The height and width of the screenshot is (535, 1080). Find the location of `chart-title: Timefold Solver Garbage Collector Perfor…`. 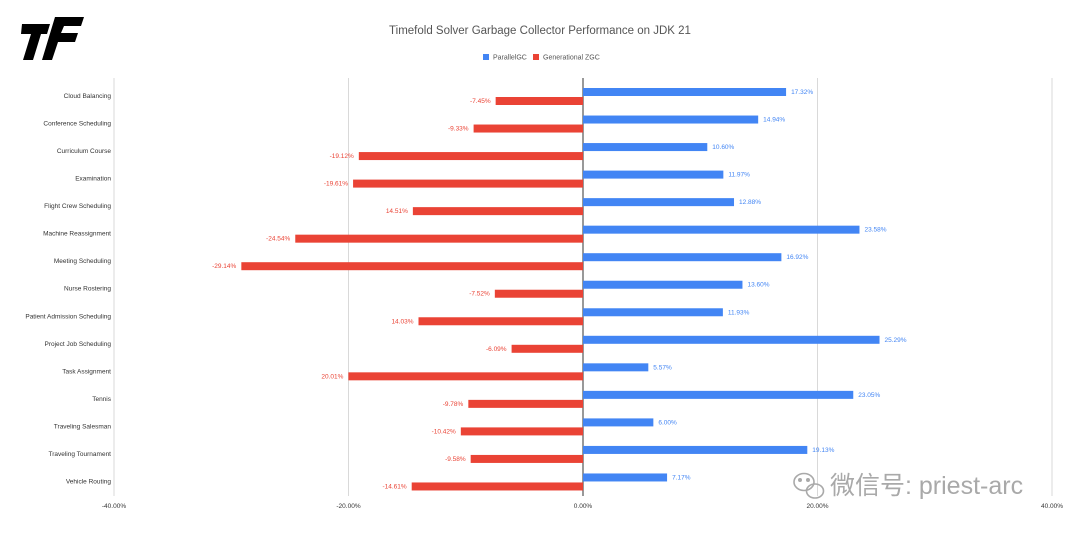

chart-title: Timefold Solver Garbage Collector Perfor… is located at coordinates (540, 31).